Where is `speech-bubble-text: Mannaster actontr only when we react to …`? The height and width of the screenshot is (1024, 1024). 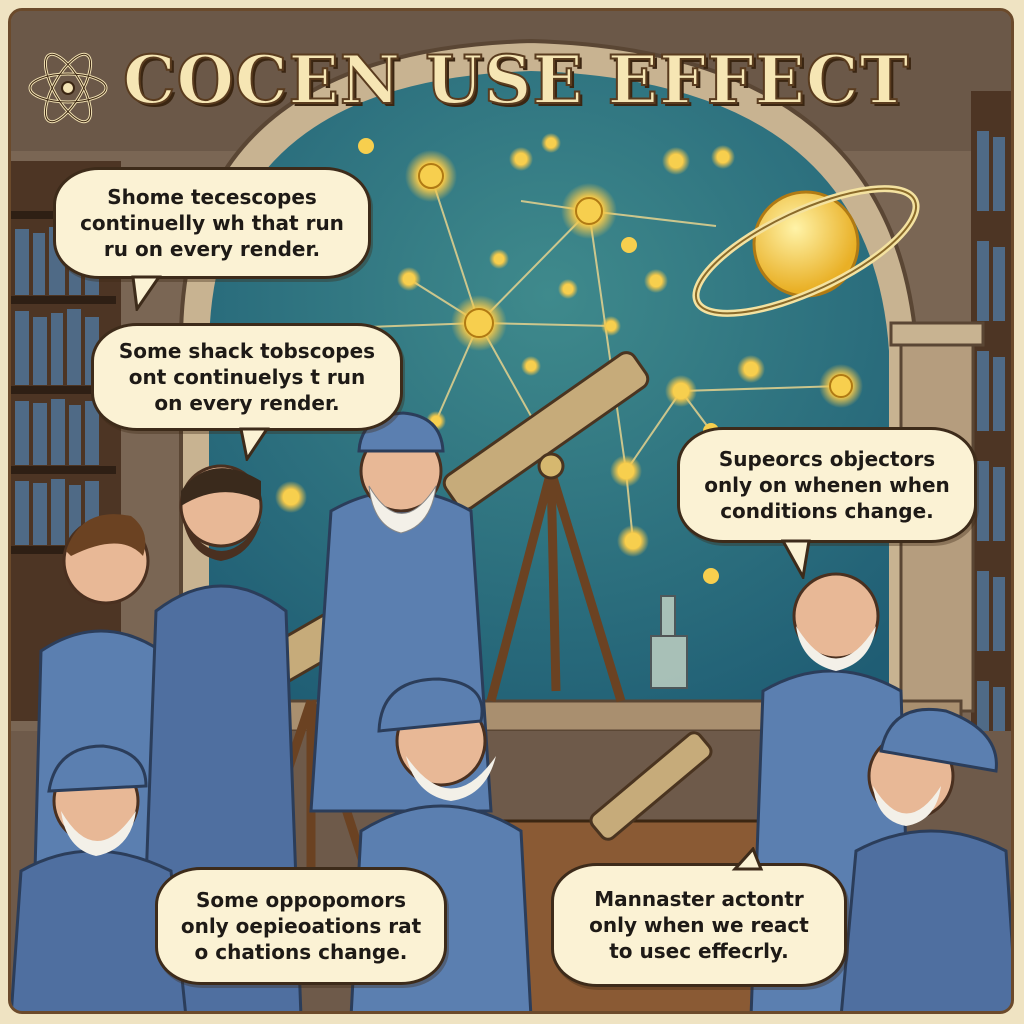 speech-bubble-text: Mannaster actontr only when we react to … is located at coordinates (699, 925).